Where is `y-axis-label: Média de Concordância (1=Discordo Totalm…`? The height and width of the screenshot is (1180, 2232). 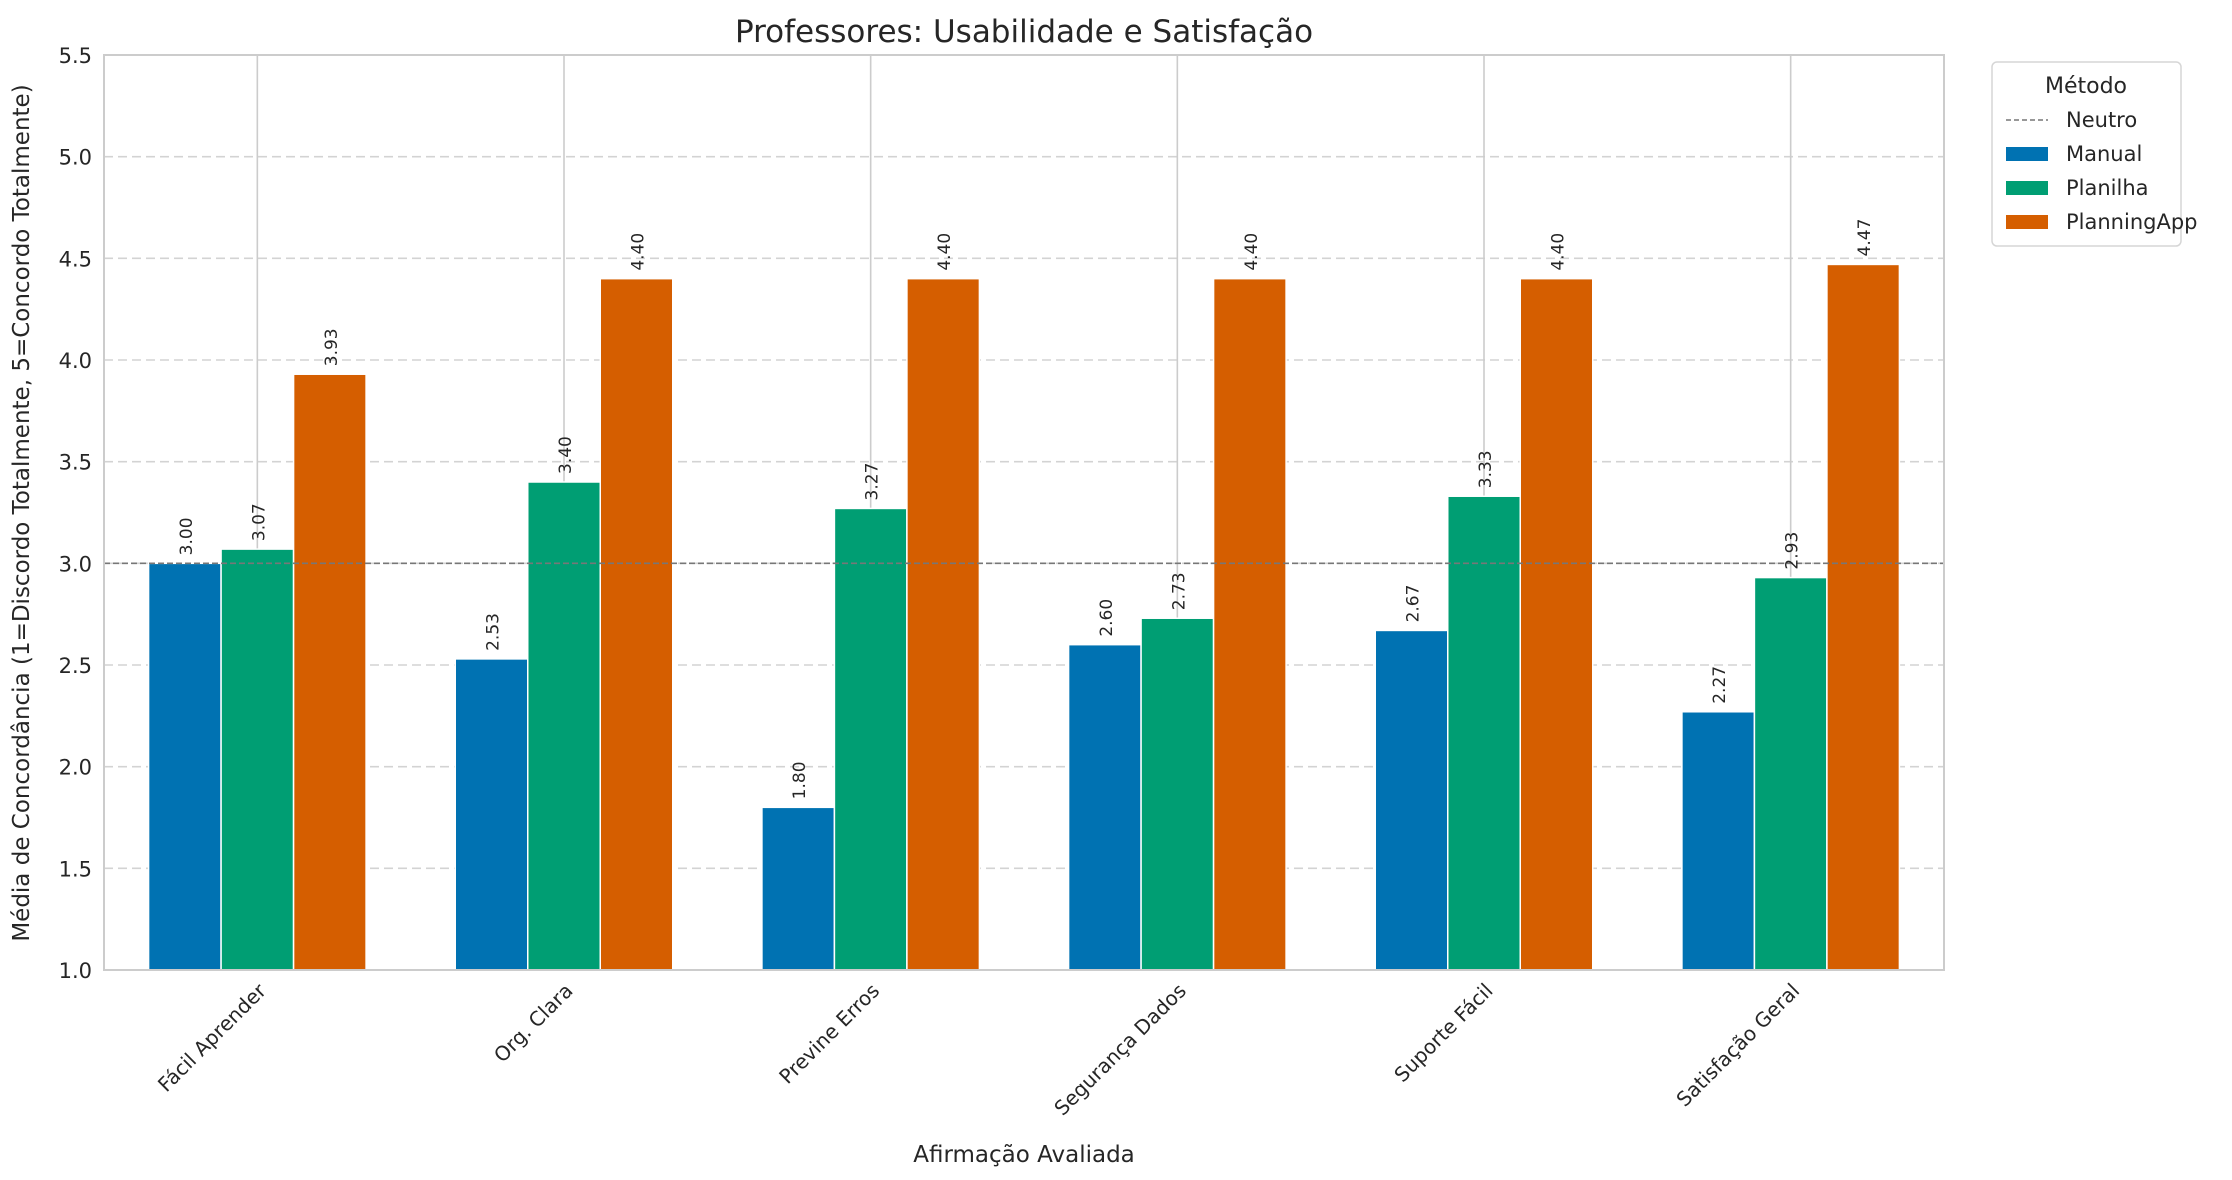
y-axis-label: Média de Concordância (1=Discordo Totalm… is located at coordinates (22, 512).